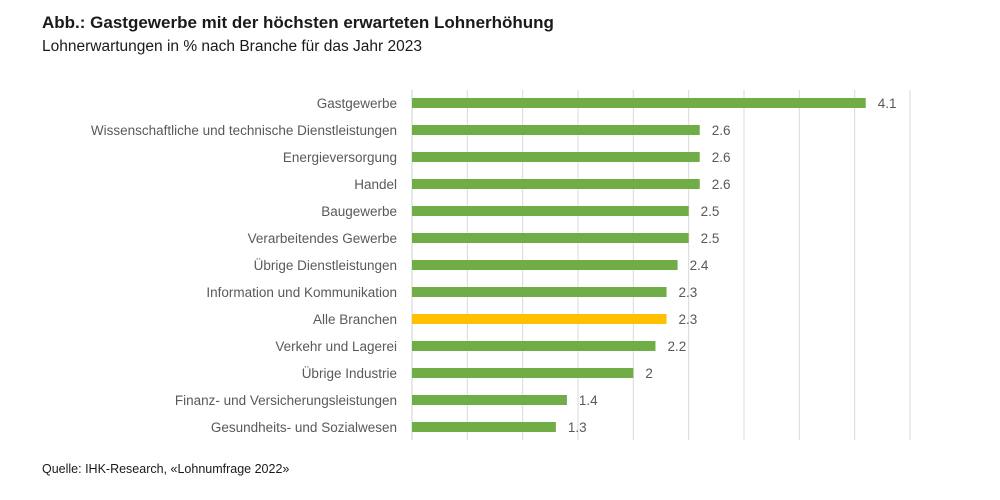 Image resolution: width=1000 pixels, height=500 pixels. What do you see at coordinates (166, 469) in the screenshot?
I see `source-note: Quelle: IHK-Research, «Lohnumfrage 2022»` at bounding box center [166, 469].